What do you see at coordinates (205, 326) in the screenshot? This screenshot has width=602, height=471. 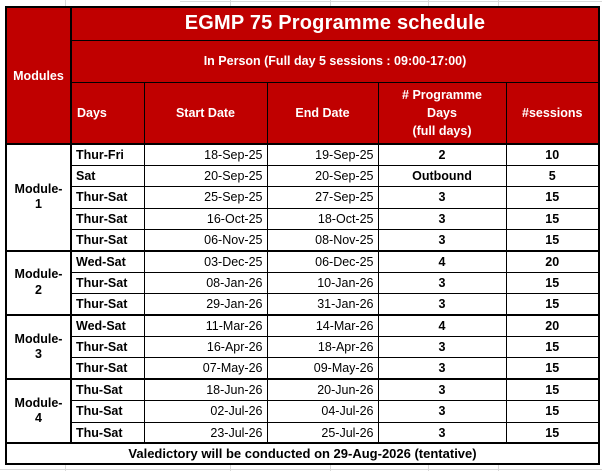 I see `start-date-cell: 11-Mar-26` at bounding box center [205, 326].